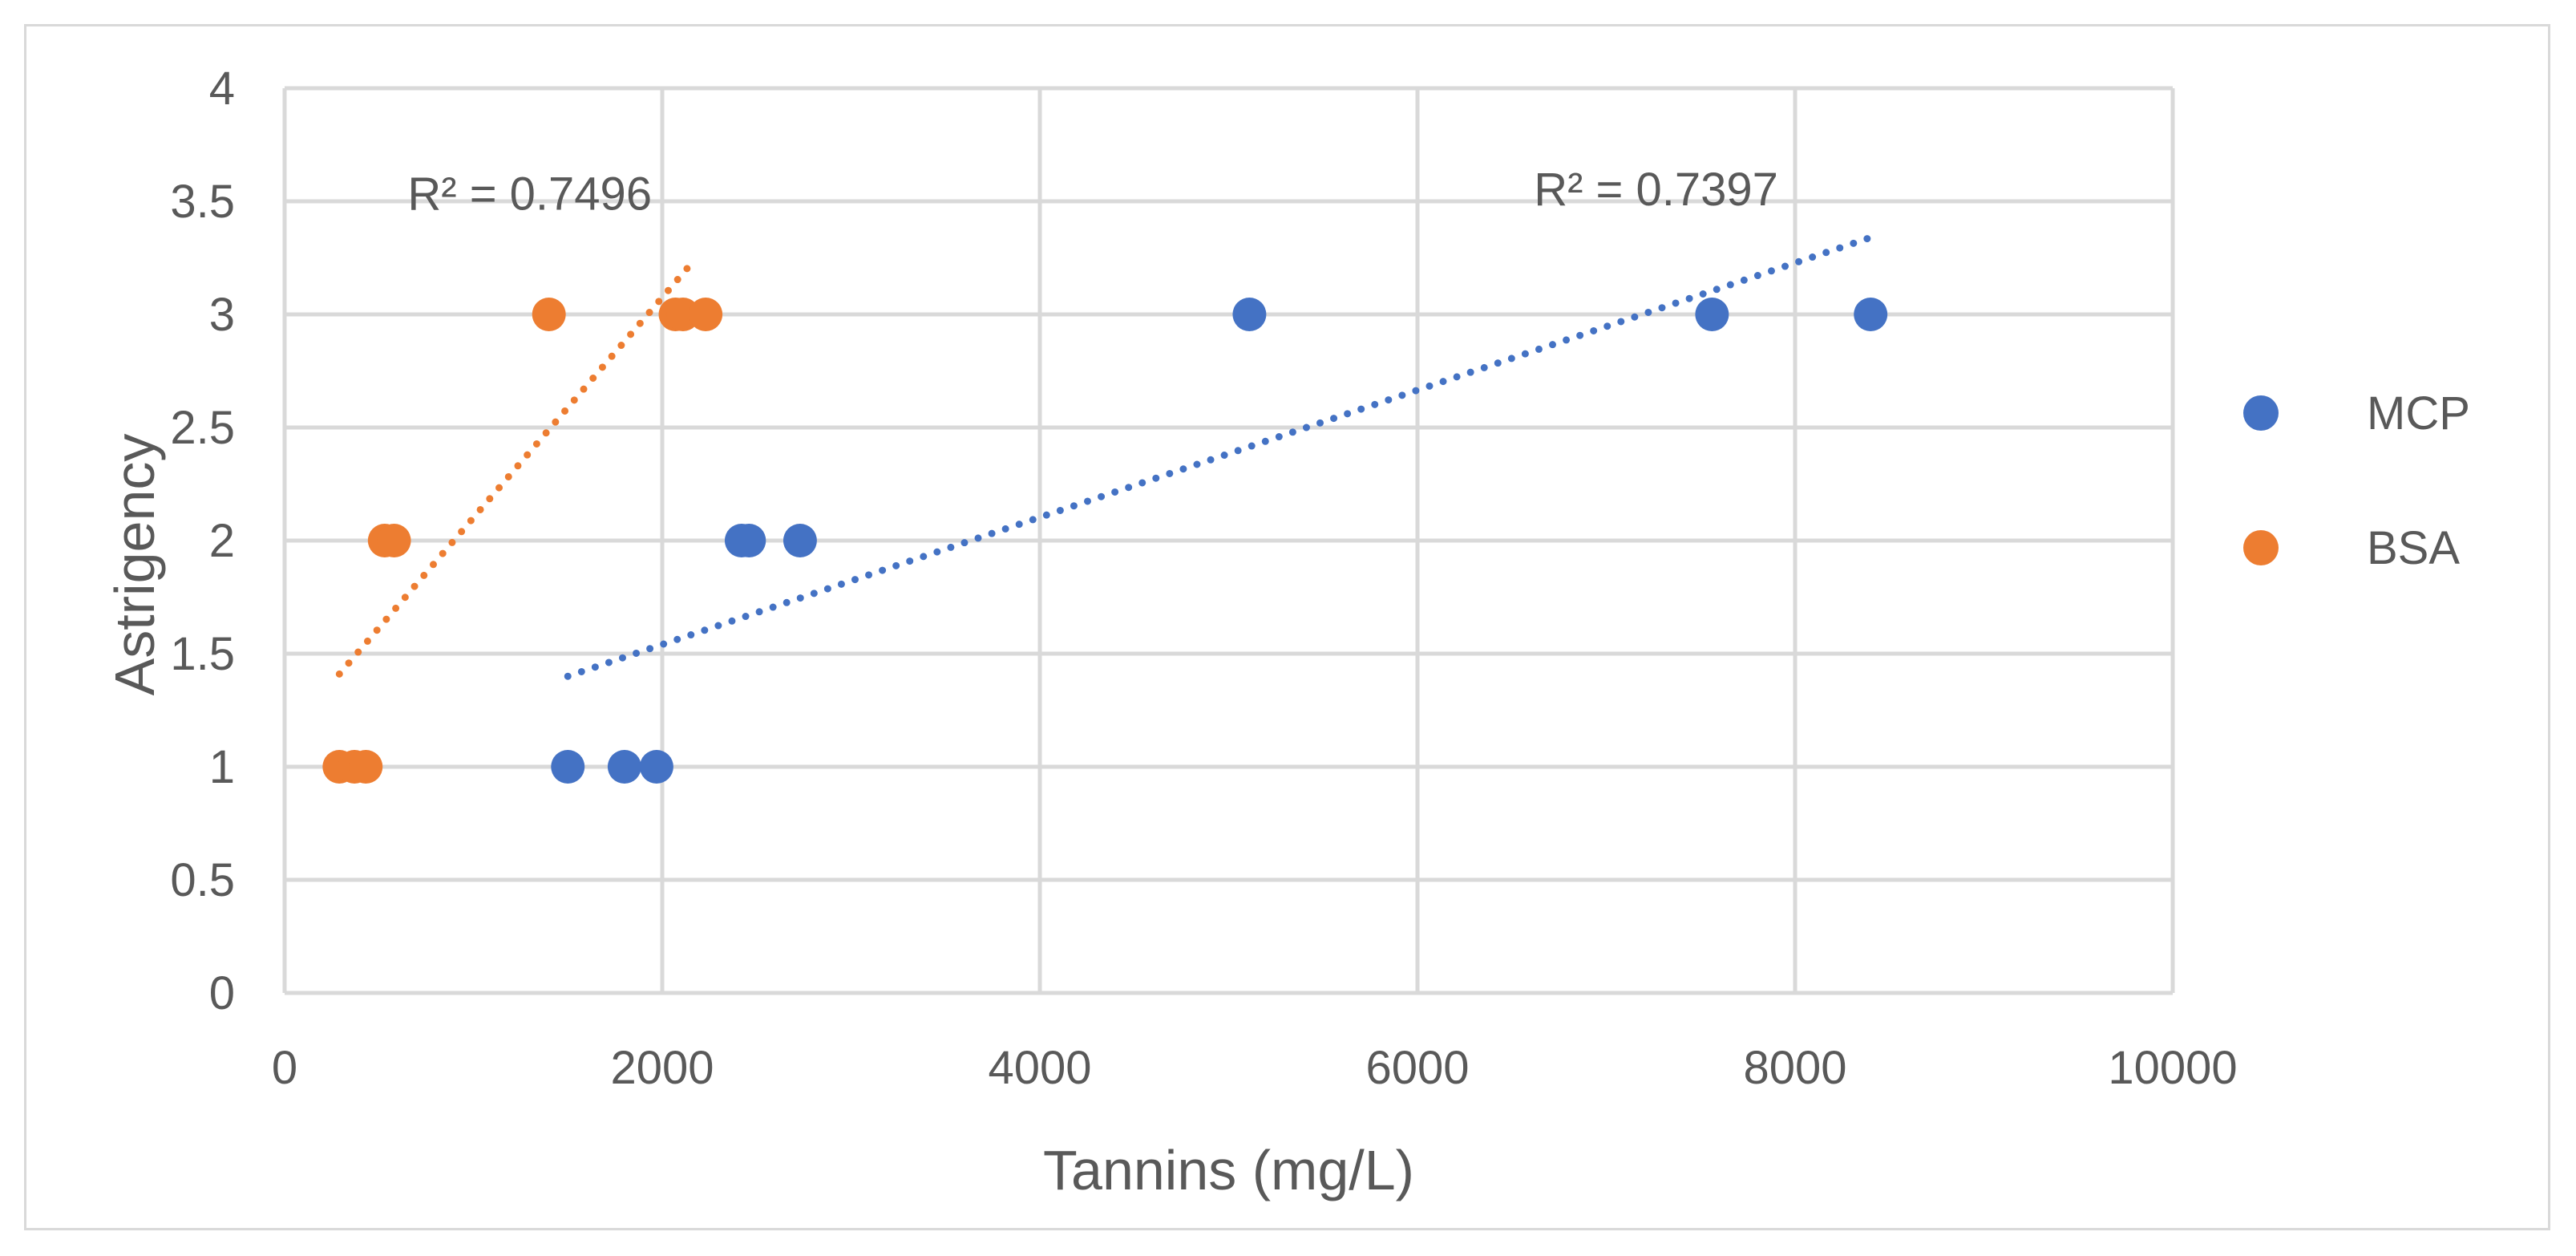  I want to click on trendline-bsa, so click(517, 466).